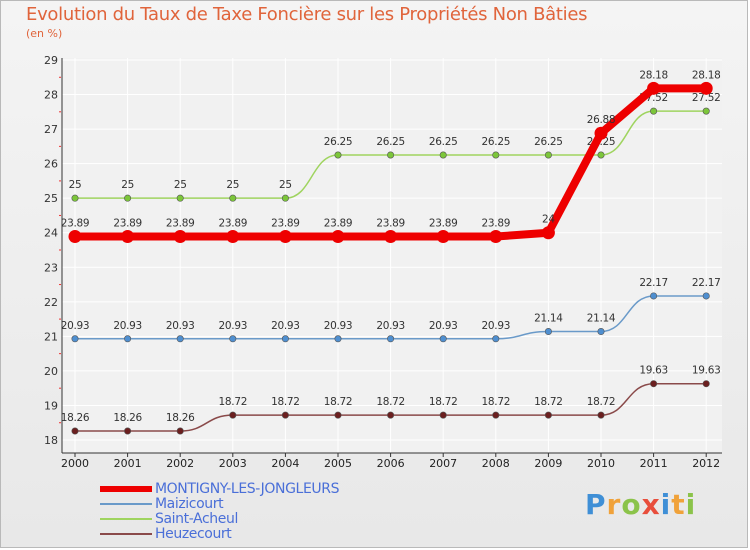  Describe the element at coordinates (247, 489) in the screenshot. I see `legend-label: MONTIGNY-LES-JONGLEURS` at that location.